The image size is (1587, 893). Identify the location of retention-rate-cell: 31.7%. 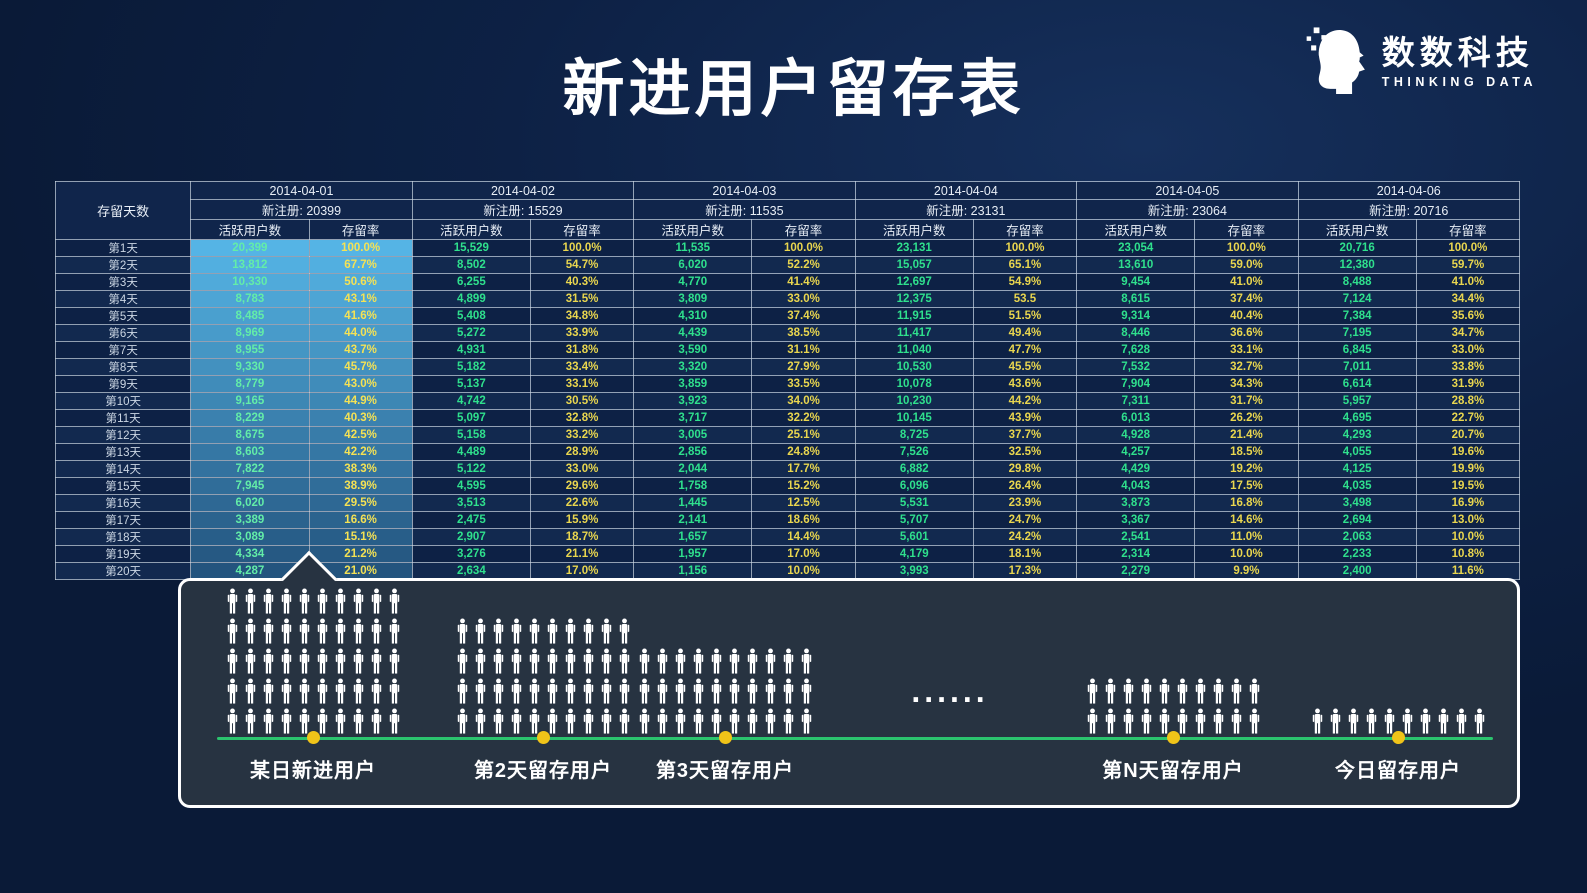
(1246, 401).